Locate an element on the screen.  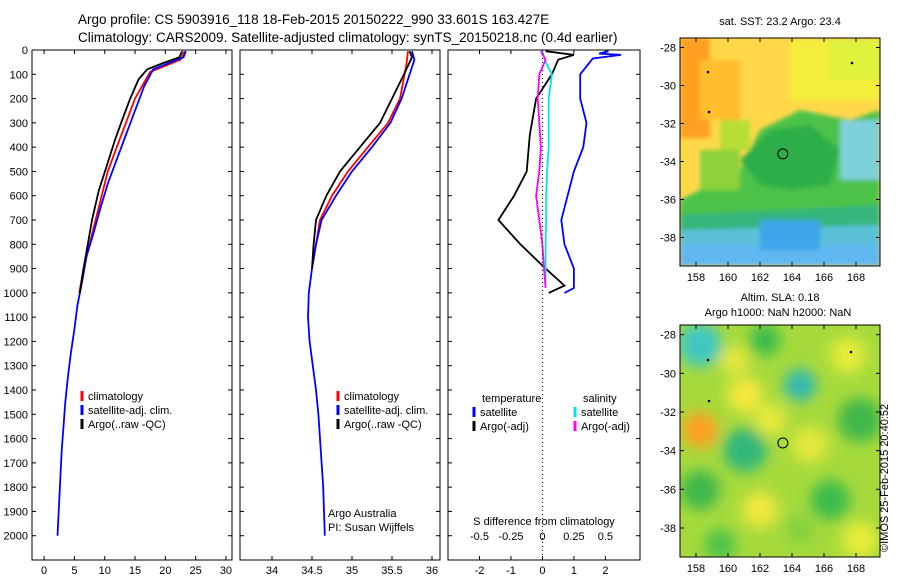
temperature-xtick-label: 10 is located at coordinates (105, 571).